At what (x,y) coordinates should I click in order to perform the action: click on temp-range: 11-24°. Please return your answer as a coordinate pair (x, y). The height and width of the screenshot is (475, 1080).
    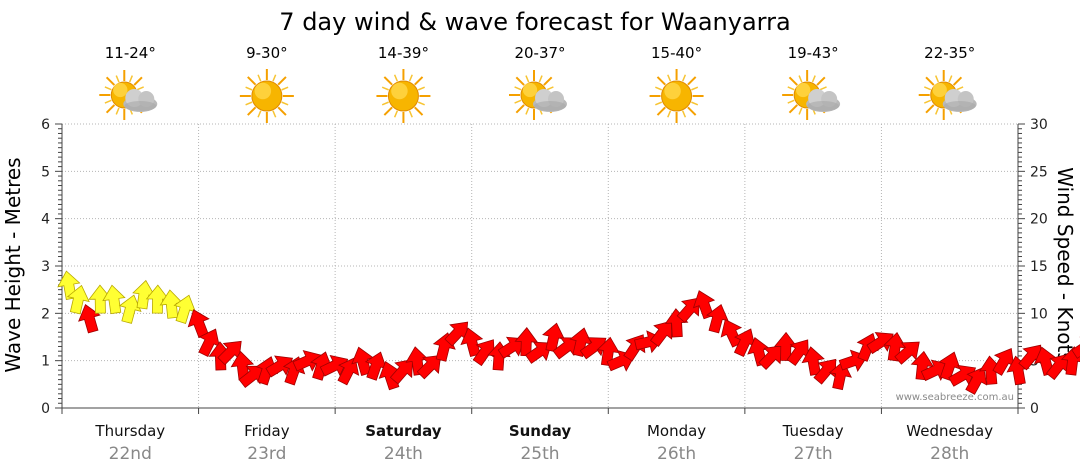
    Looking at the image, I should click on (130, 53).